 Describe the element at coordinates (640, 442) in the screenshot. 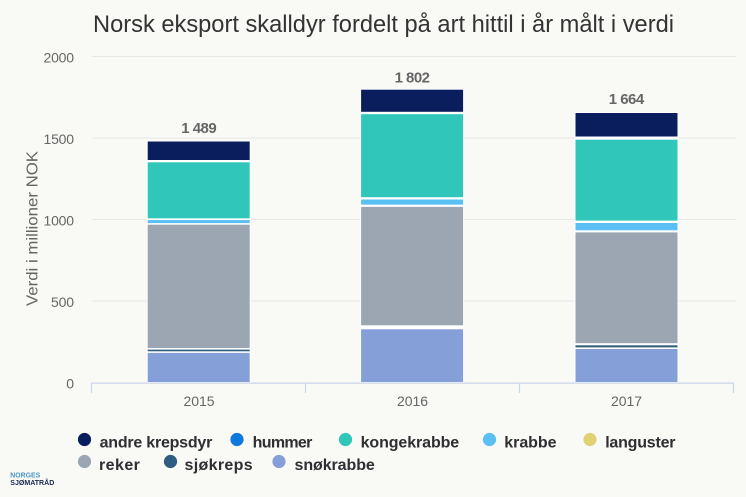

I see `svg-text: languster` at that location.